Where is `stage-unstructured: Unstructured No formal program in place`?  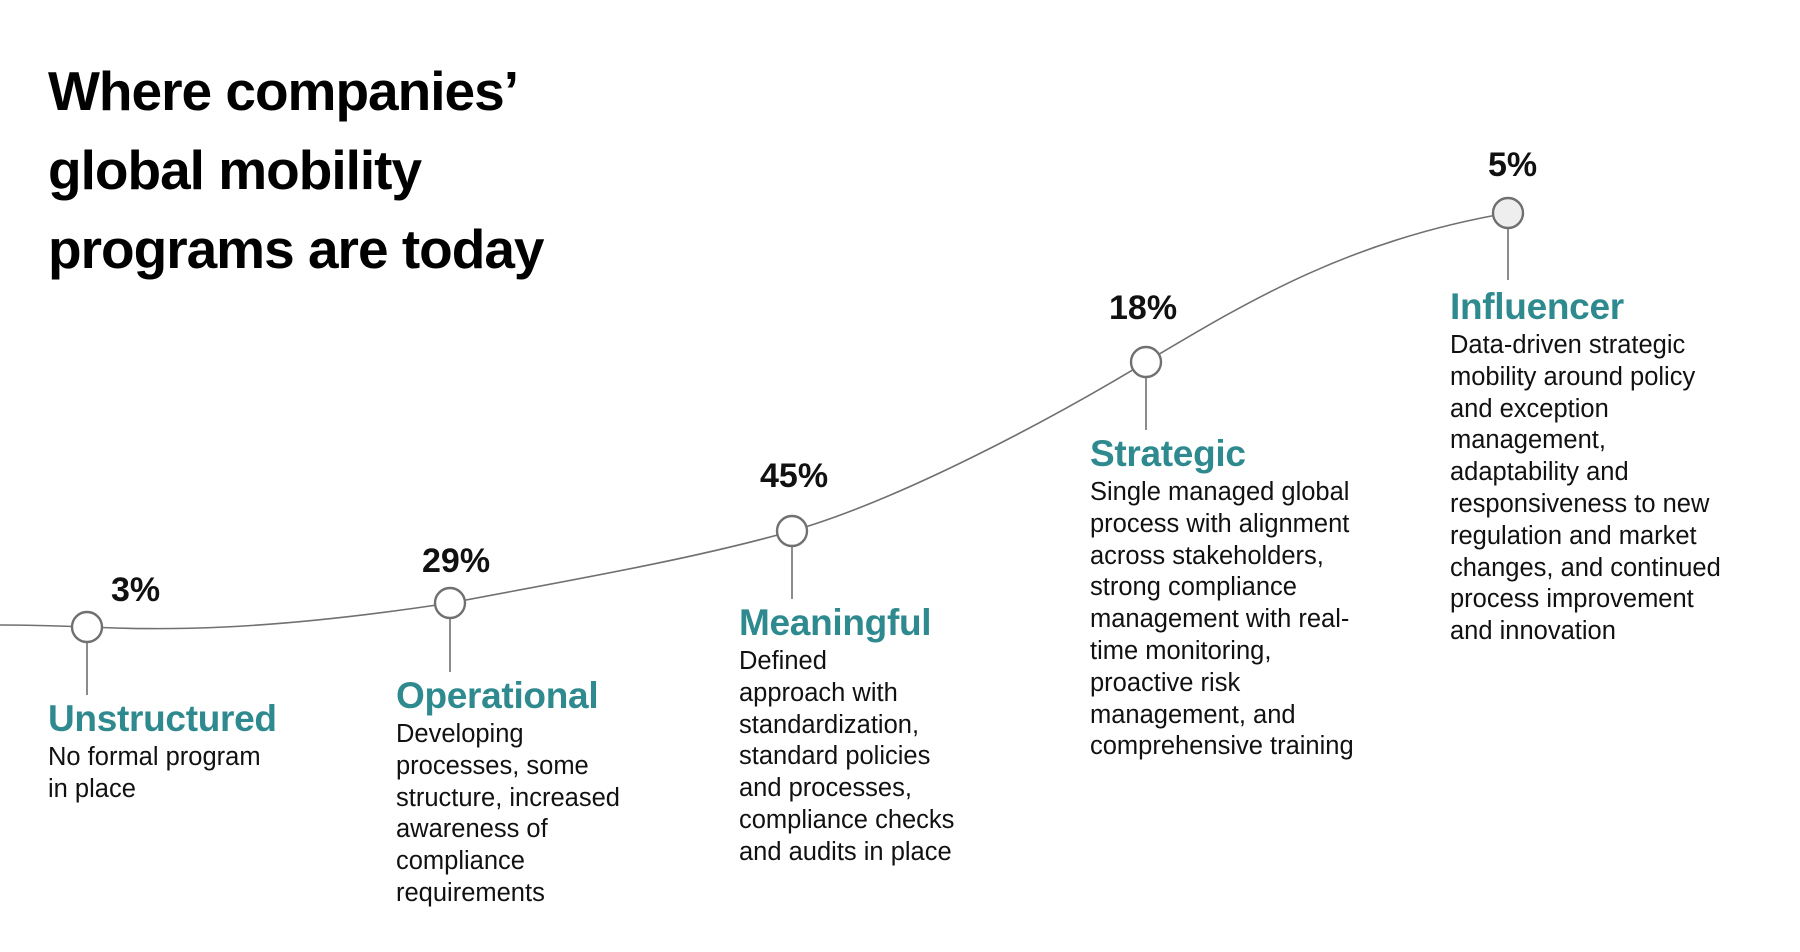 stage-unstructured: Unstructured No formal program in place is located at coordinates (208, 752).